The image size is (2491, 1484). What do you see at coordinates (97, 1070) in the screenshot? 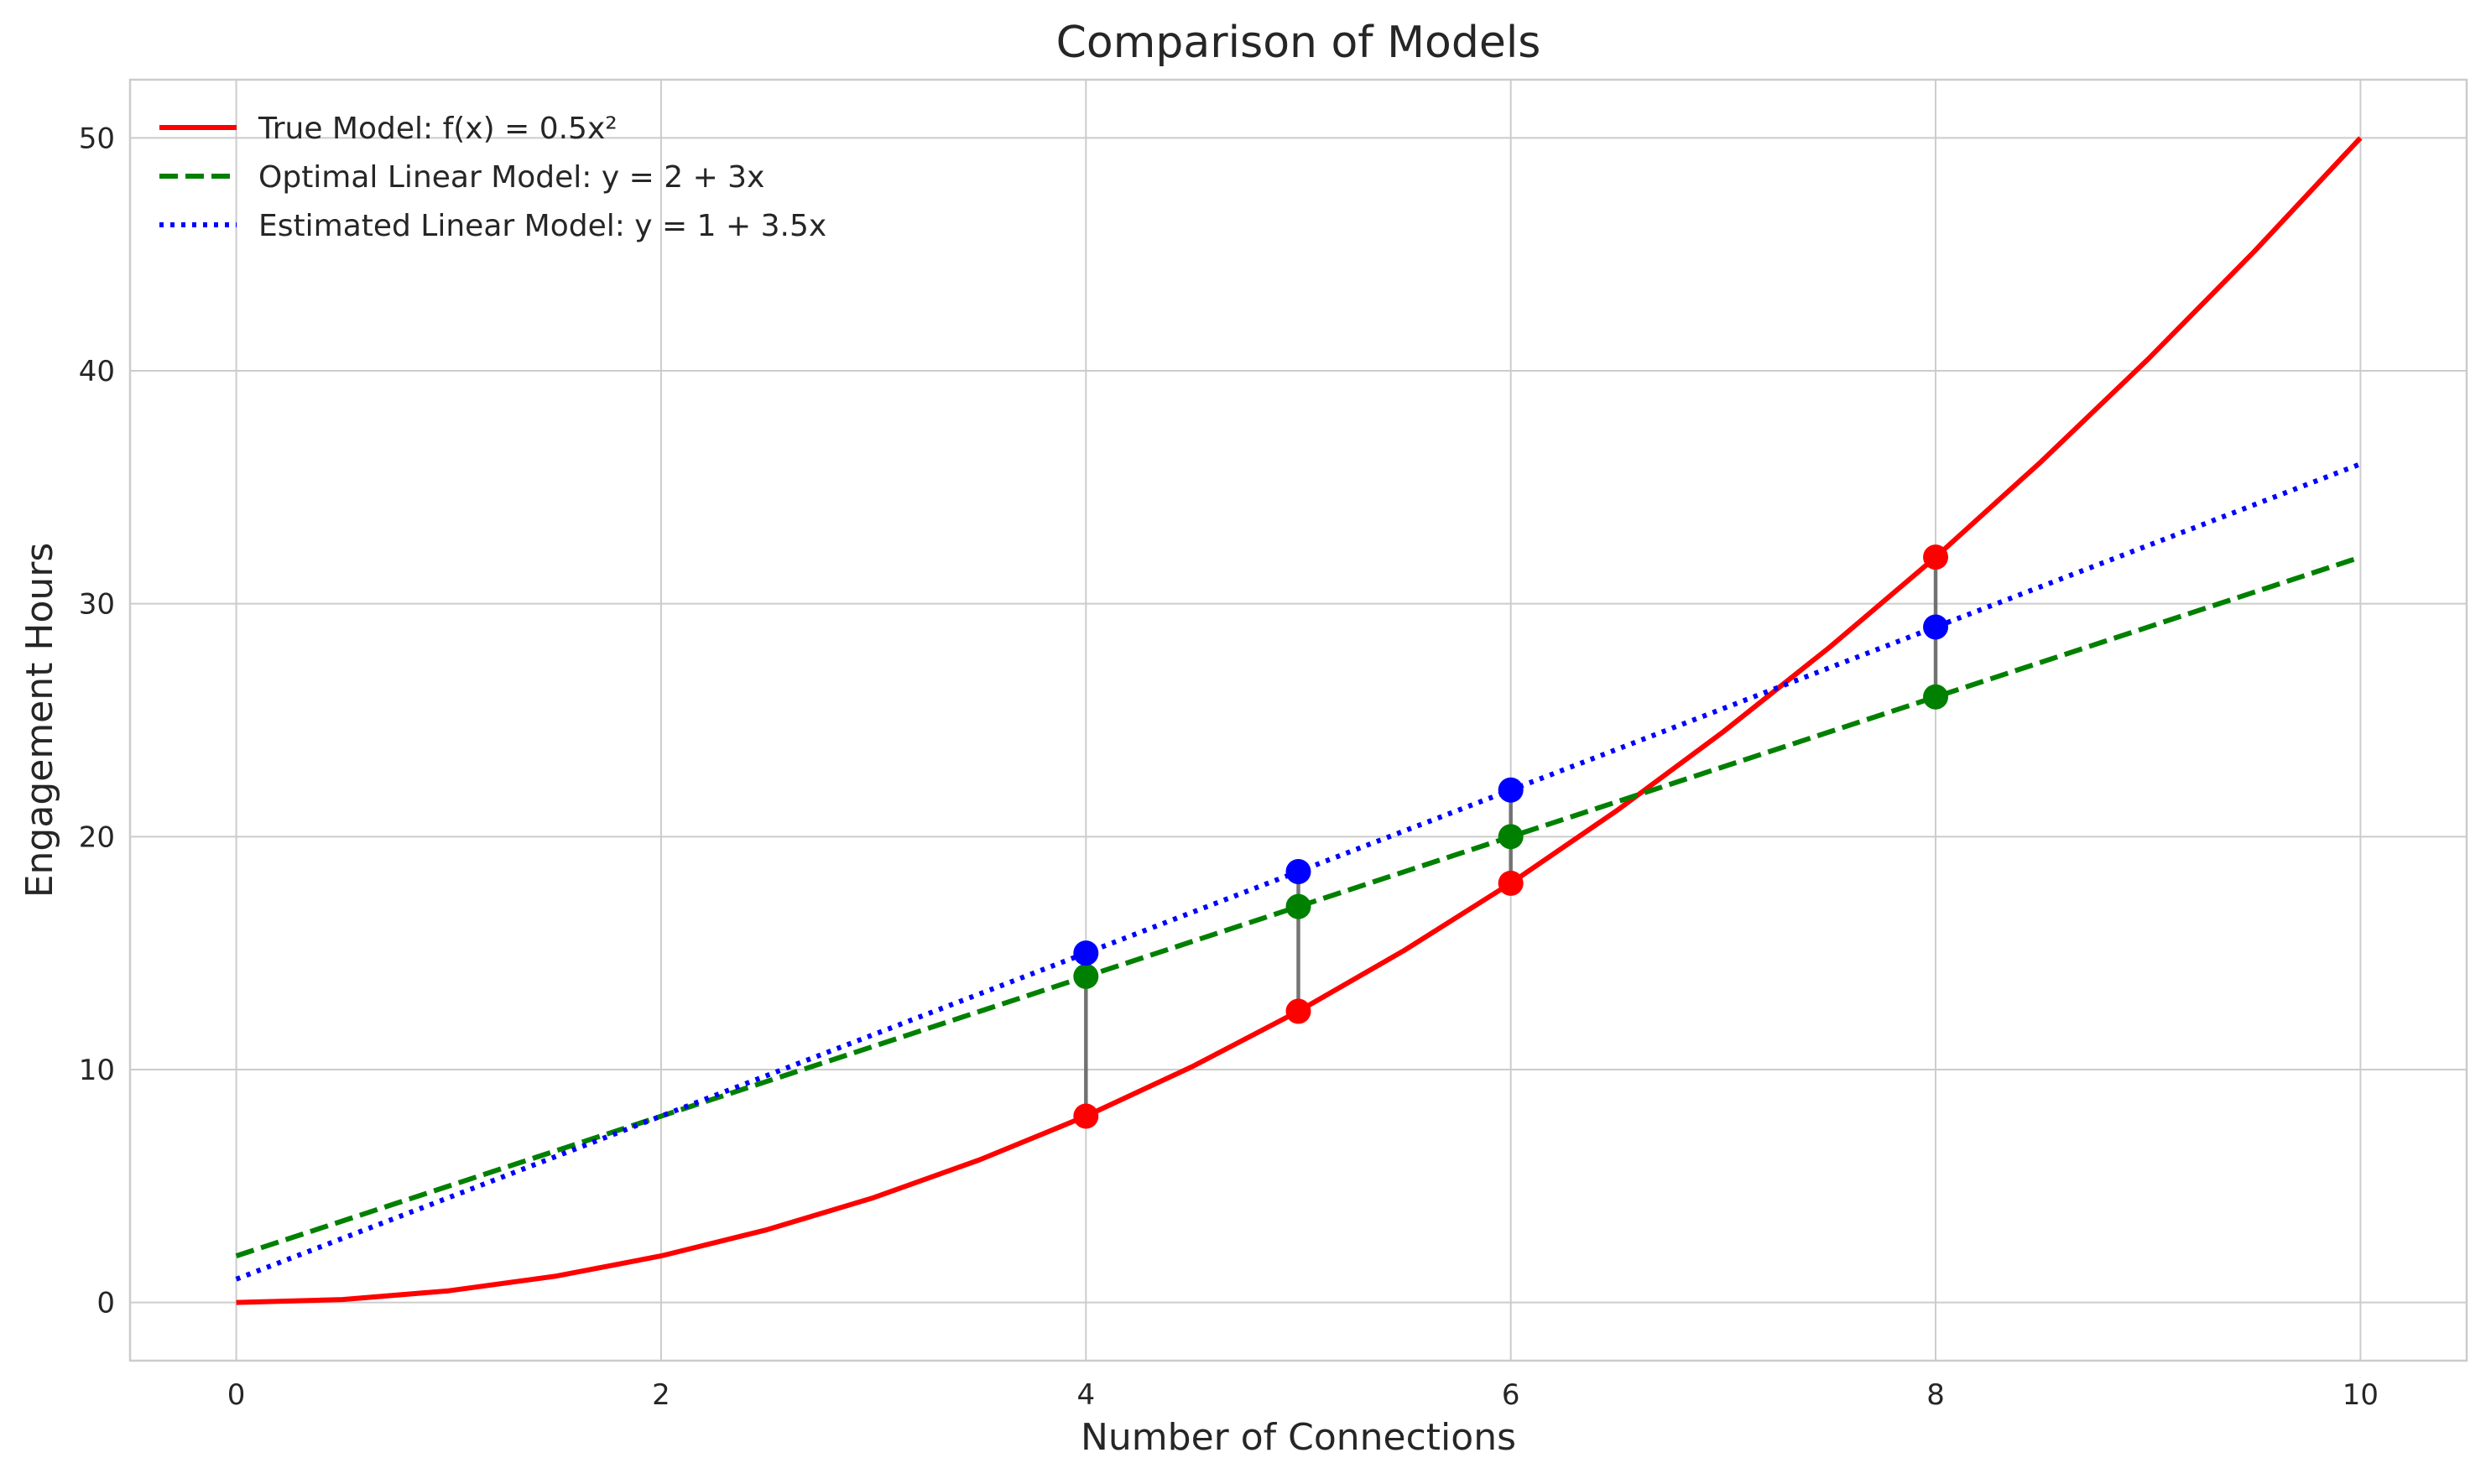
I see `y-tick-label-10: 10` at bounding box center [97, 1070].